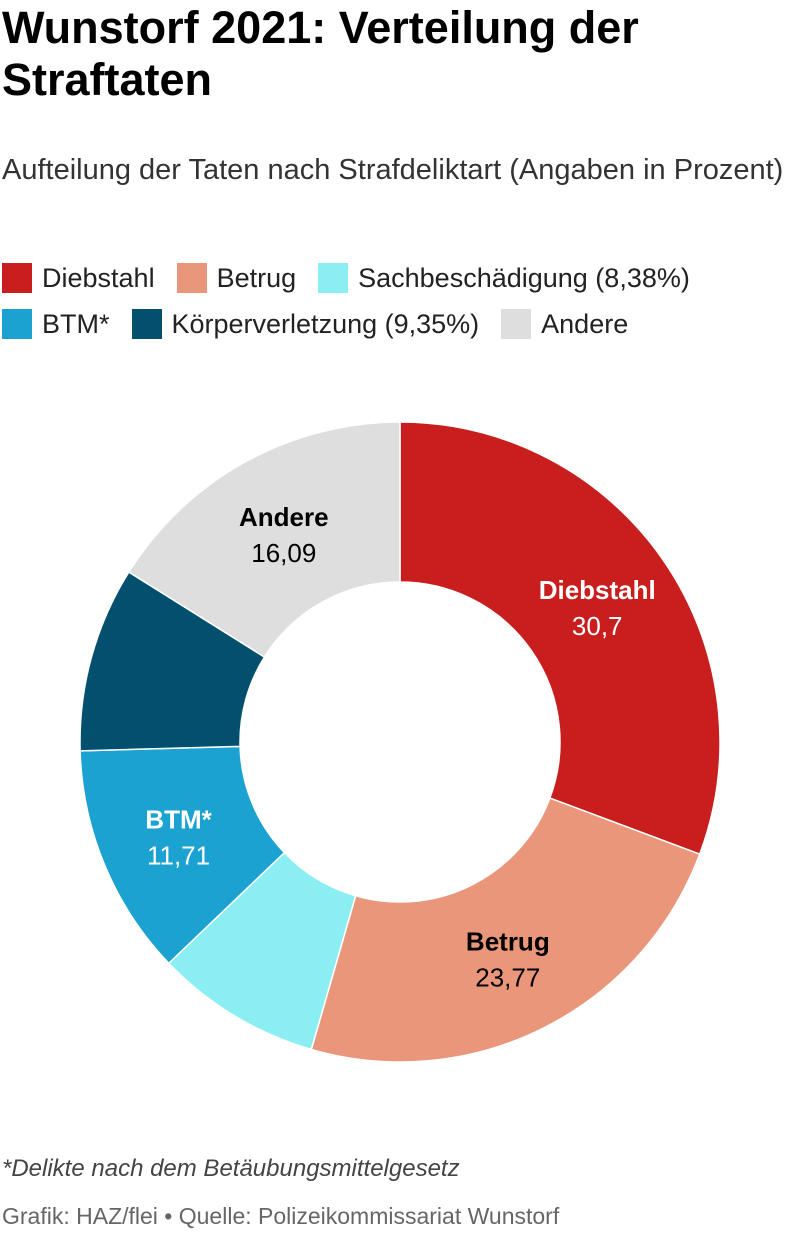 The height and width of the screenshot is (1235, 800). I want to click on legend-item: Andere, so click(564, 324).